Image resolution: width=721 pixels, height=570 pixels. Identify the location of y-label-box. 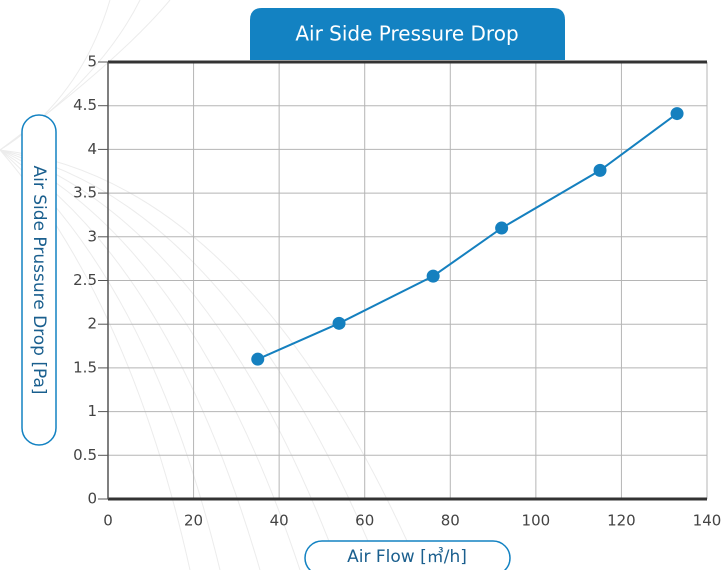
(39, 280).